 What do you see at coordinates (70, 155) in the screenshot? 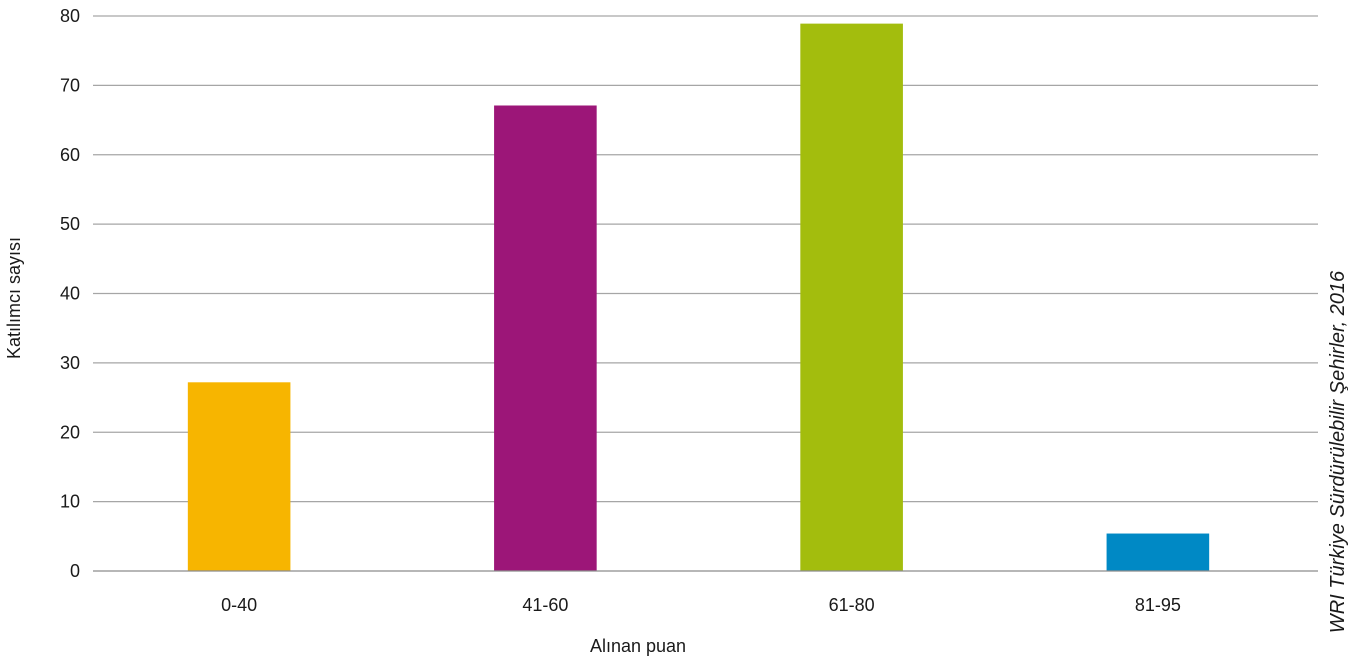
I see `y-tick-label: 60` at bounding box center [70, 155].